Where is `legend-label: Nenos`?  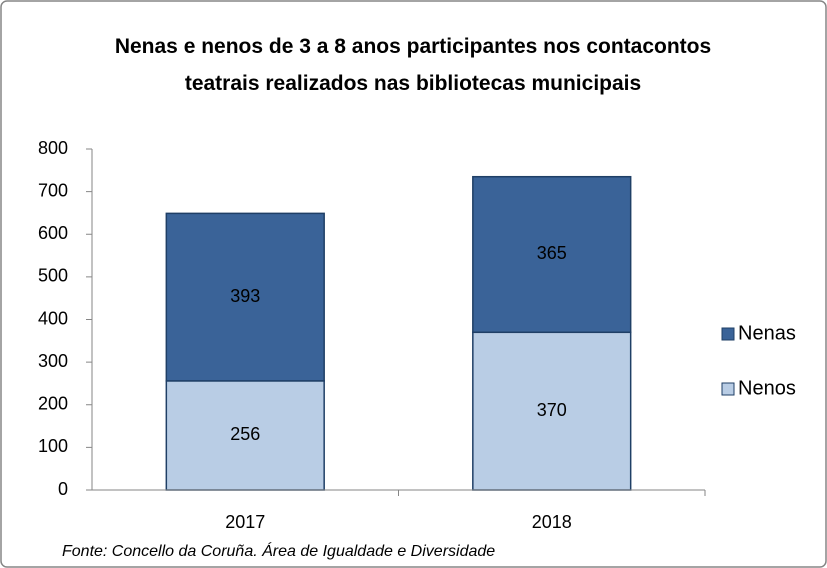 legend-label: Nenos is located at coordinates (767, 388).